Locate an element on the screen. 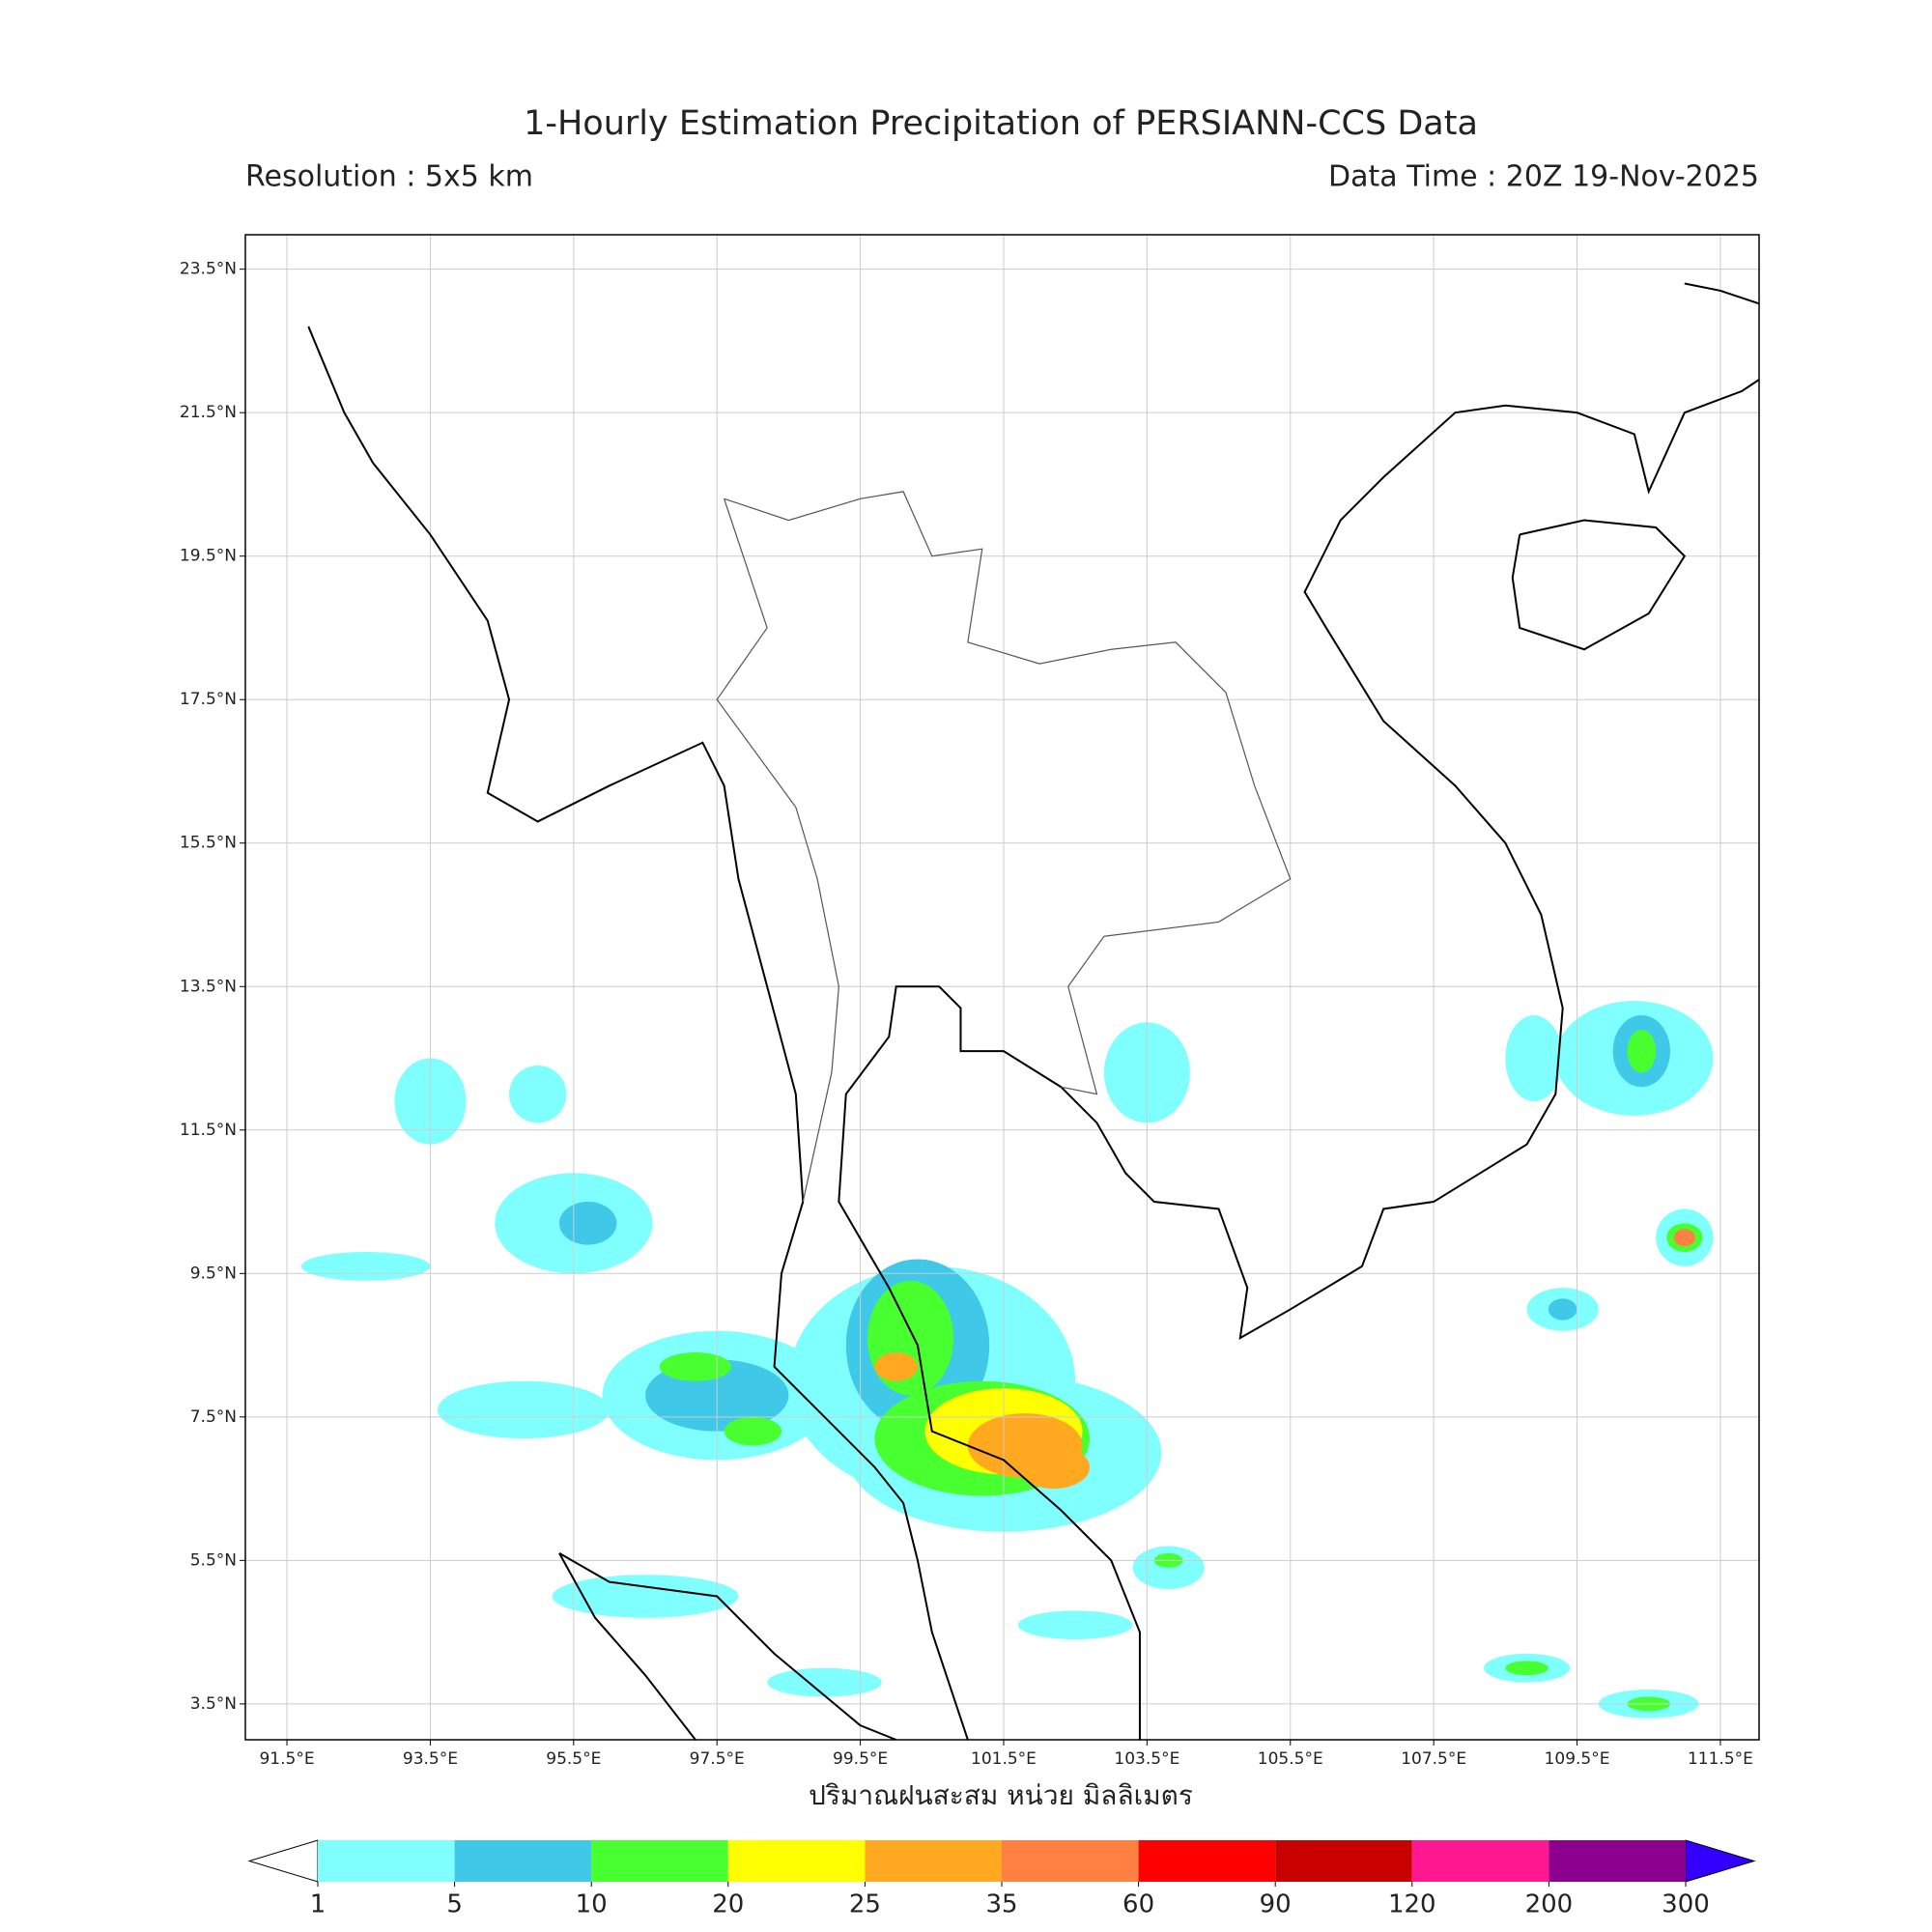  x-tick-label: 103.5°E is located at coordinates (1146, 1759).